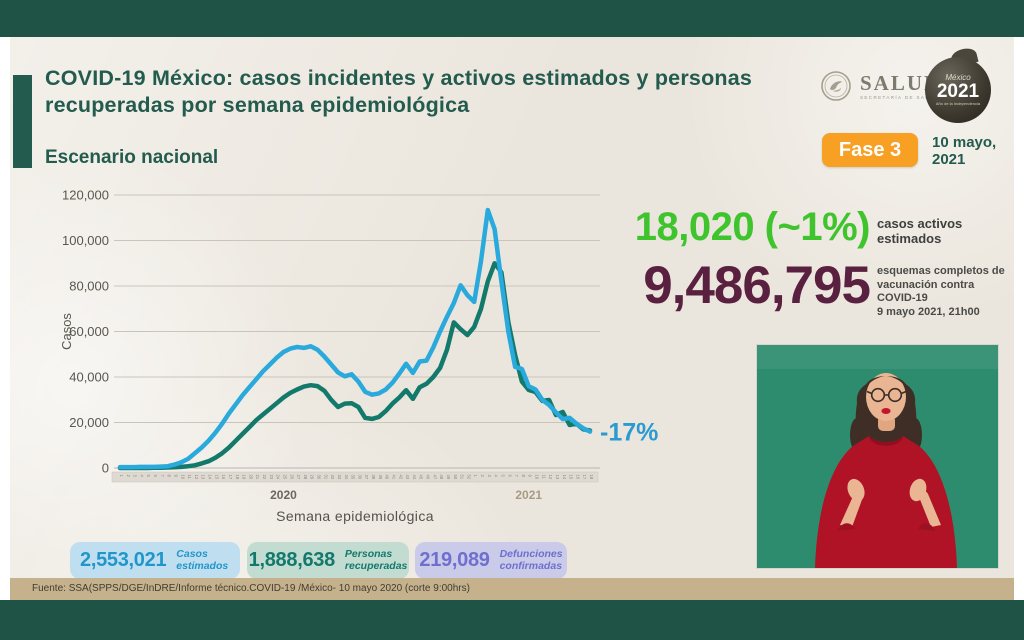 The width and height of the screenshot is (1024, 640). Describe the element at coordinates (920, 231) in the screenshot. I see `active-cases-label: casos activos estimados` at that location.